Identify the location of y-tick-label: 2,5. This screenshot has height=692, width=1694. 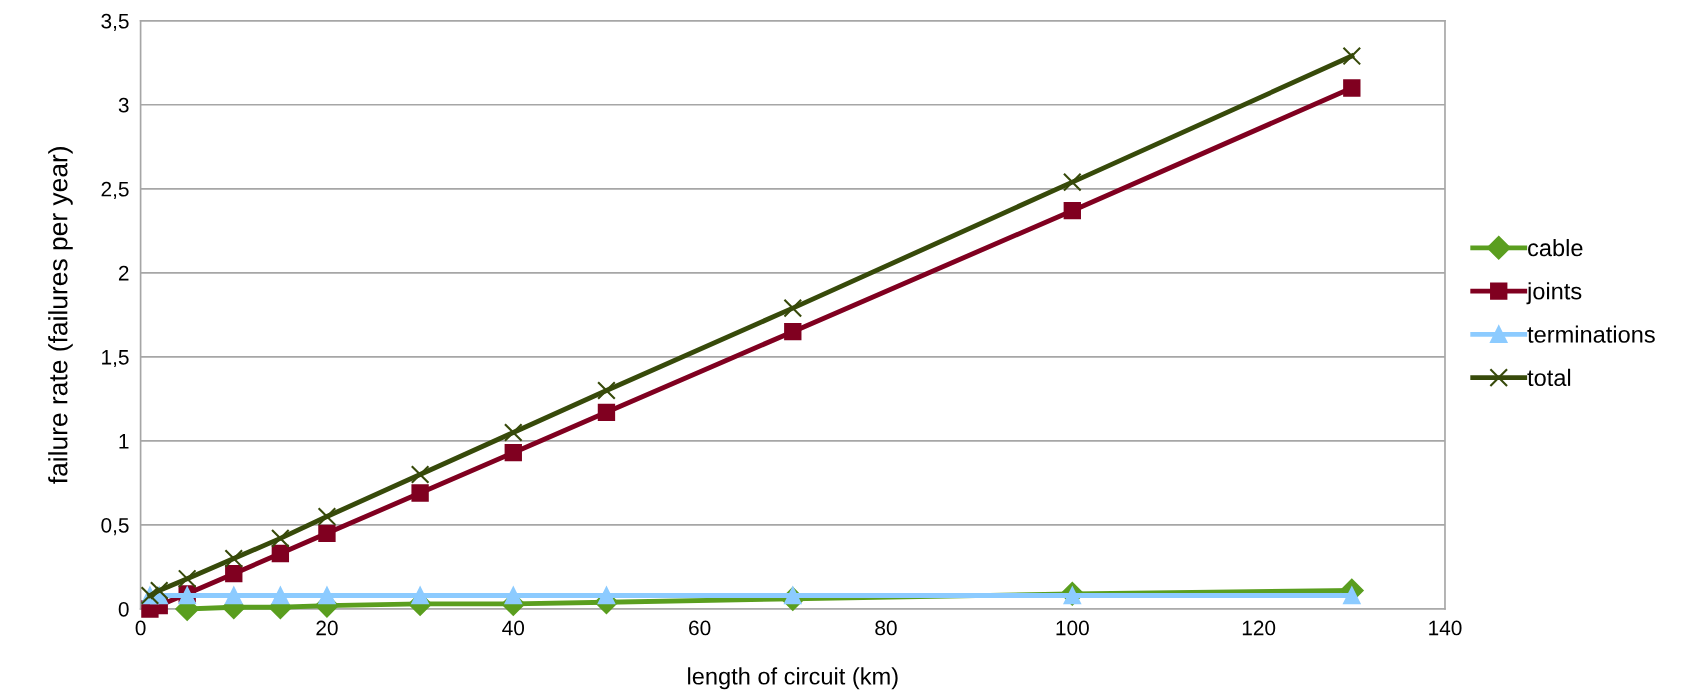
(115, 190).